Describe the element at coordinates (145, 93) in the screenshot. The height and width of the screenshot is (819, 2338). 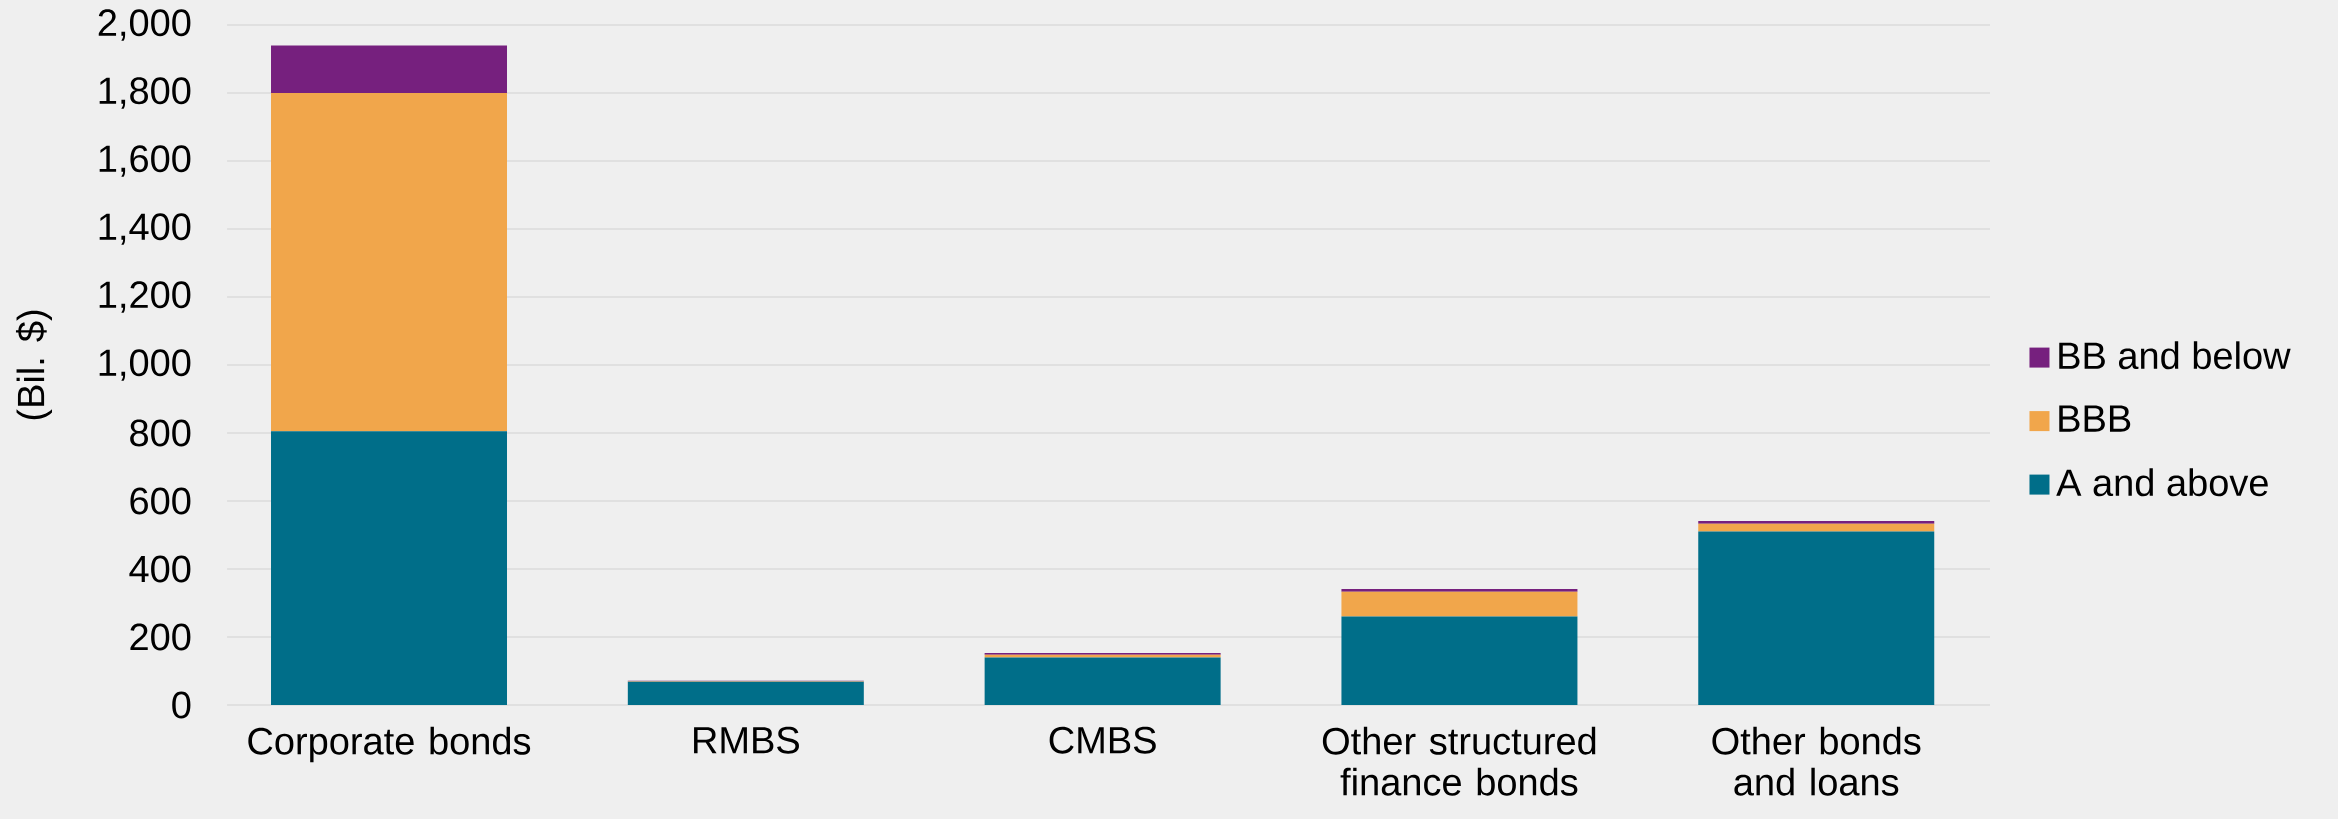
I see `y-tick-label: 1,800` at that location.